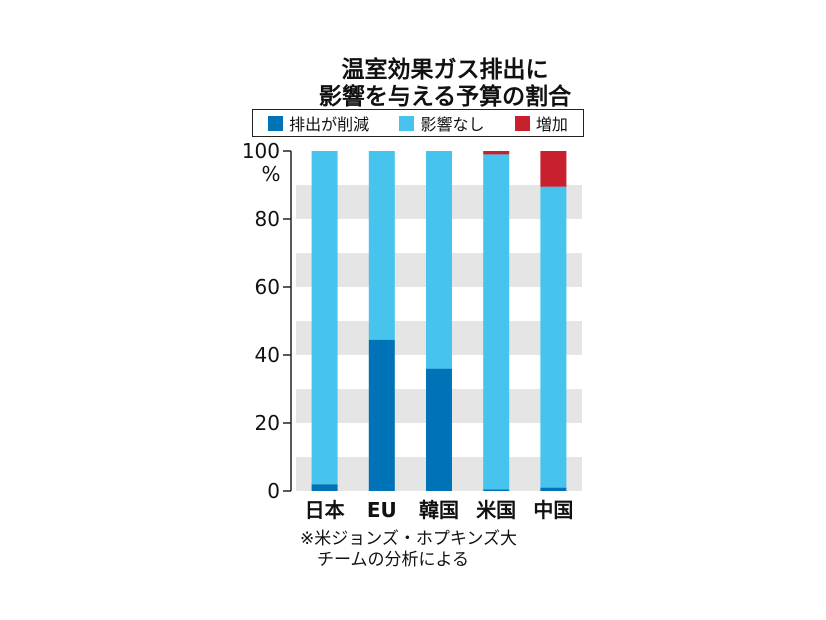 The image size is (826, 620). What do you see at coordinates (267, 355) in the screenshot?
I see `y-tick-label: 40` at bounding box center [267, 355].